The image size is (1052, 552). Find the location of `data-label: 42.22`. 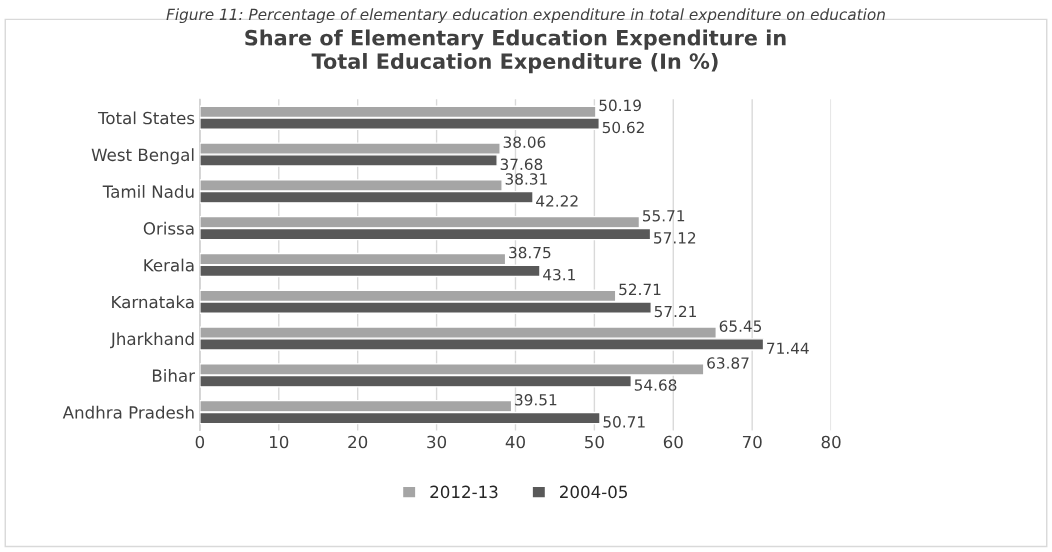

data-label: 42.22 is located at coordinates (557, 201).